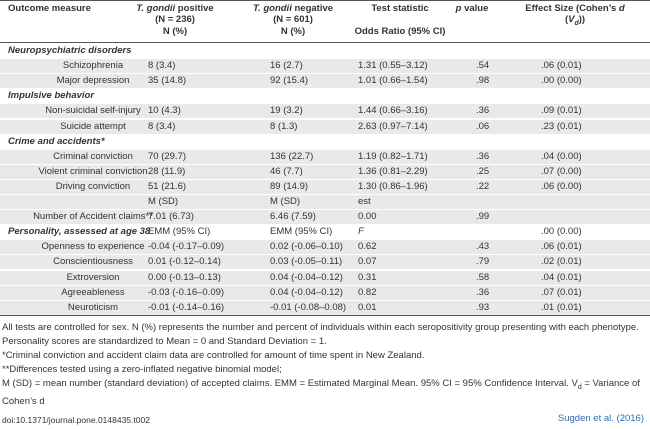 Image resolution: width=650 pixels, height=429 pixels. What do you see at coordinates (93, 111) in the screenshot?
I see `row-label: Non-suicidal self-injury` at bounding box center [93, 111].